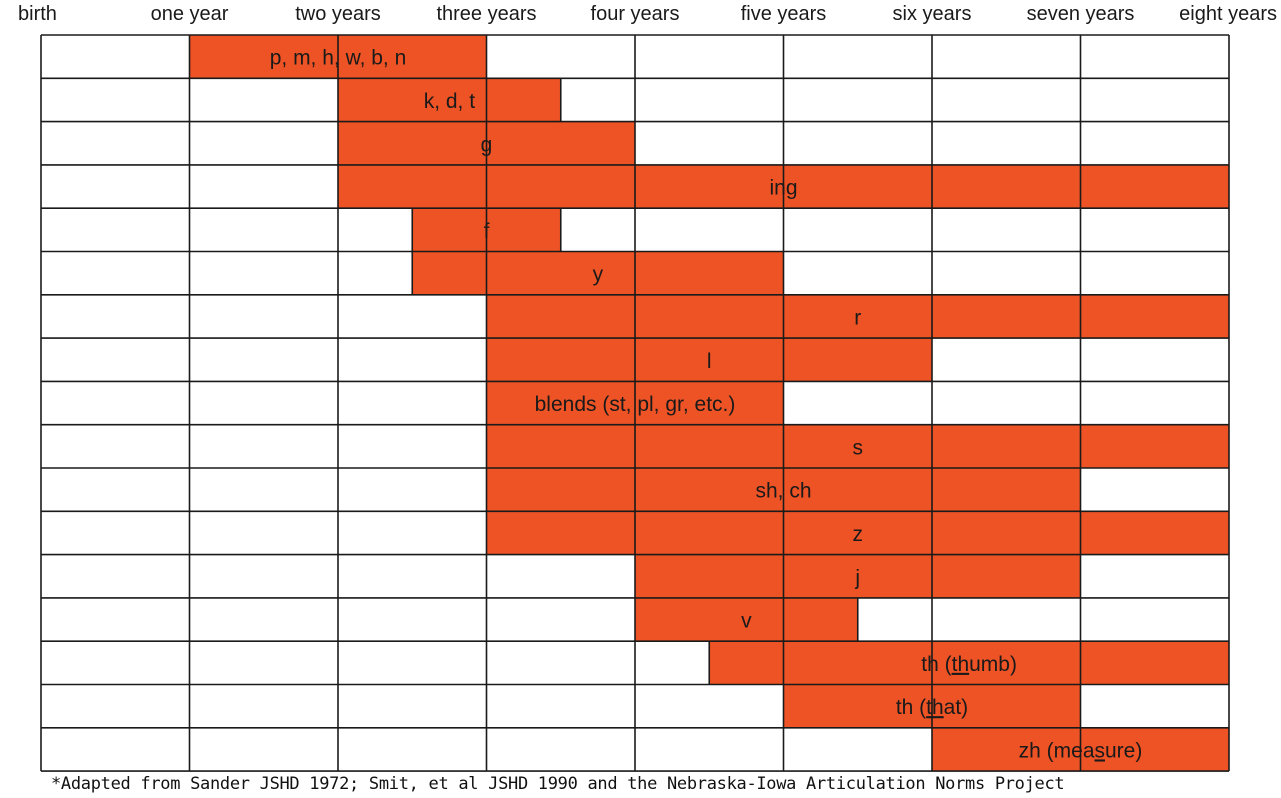  Describe the element at coordinates (487, 231) in the screenshot. I see `bar-label: f` at that location.